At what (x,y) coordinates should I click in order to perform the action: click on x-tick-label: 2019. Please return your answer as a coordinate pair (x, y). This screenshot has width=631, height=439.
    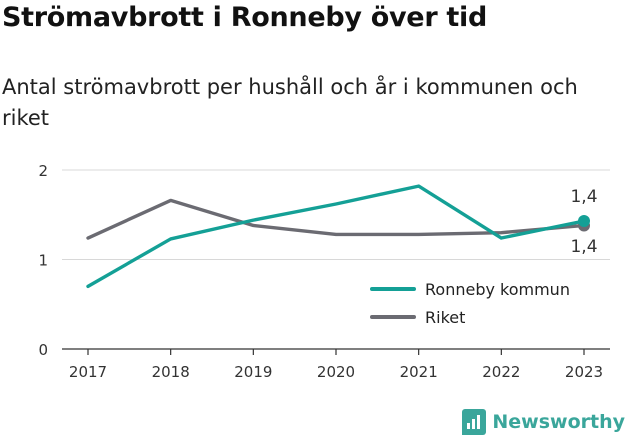
    Looking at the image, I should click on (253, 372).